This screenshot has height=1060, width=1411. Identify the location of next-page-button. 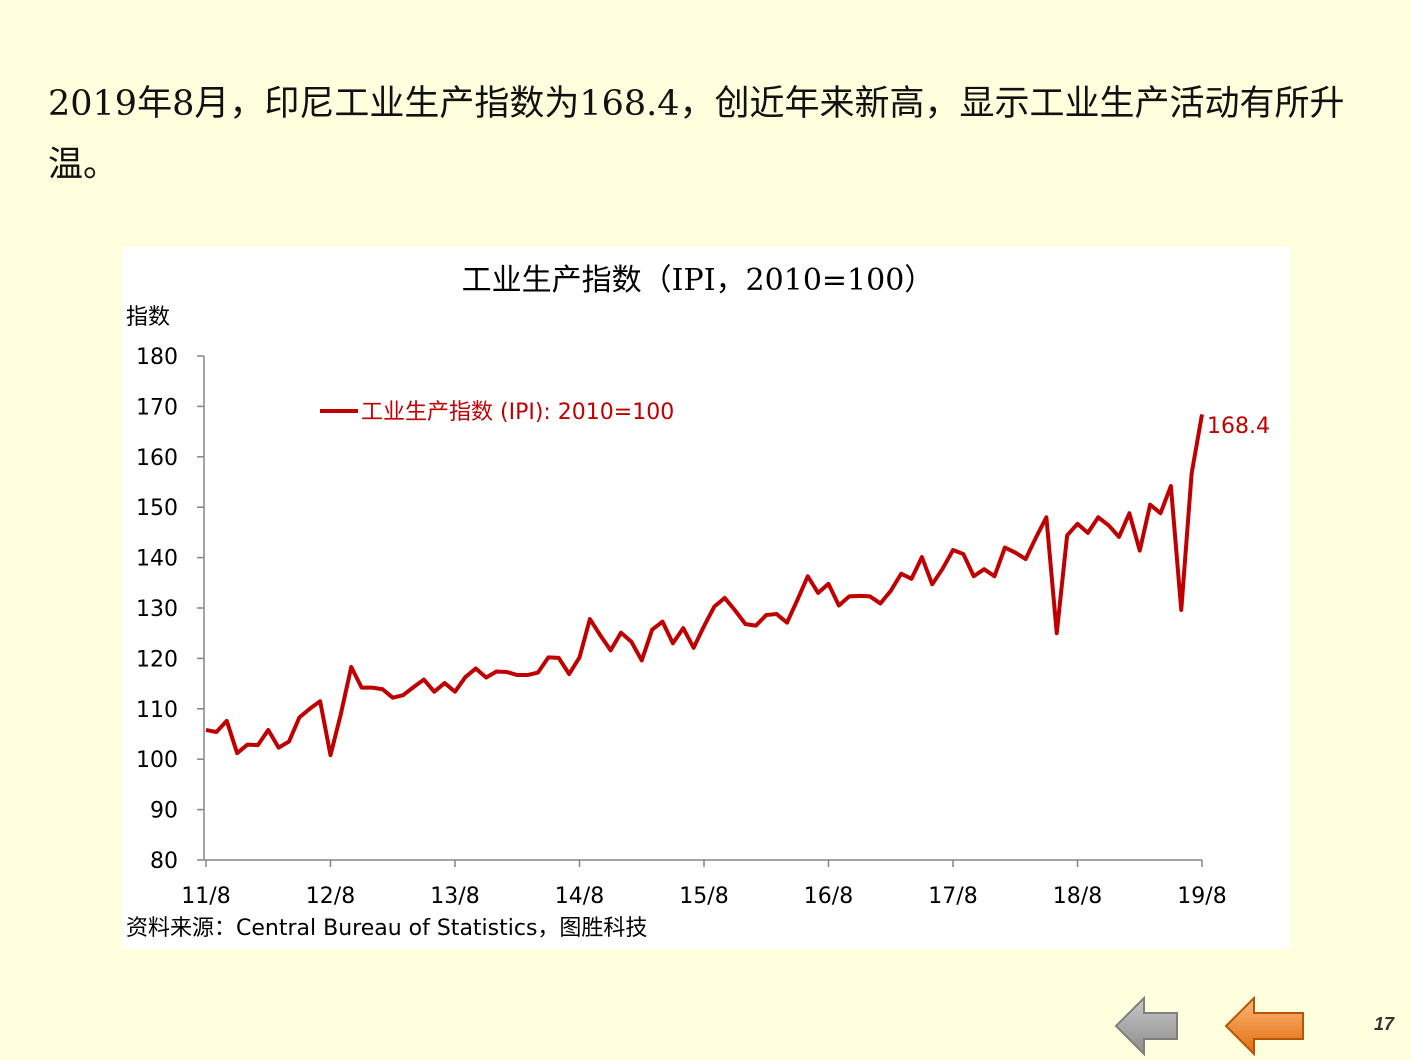
(1265, 1026).